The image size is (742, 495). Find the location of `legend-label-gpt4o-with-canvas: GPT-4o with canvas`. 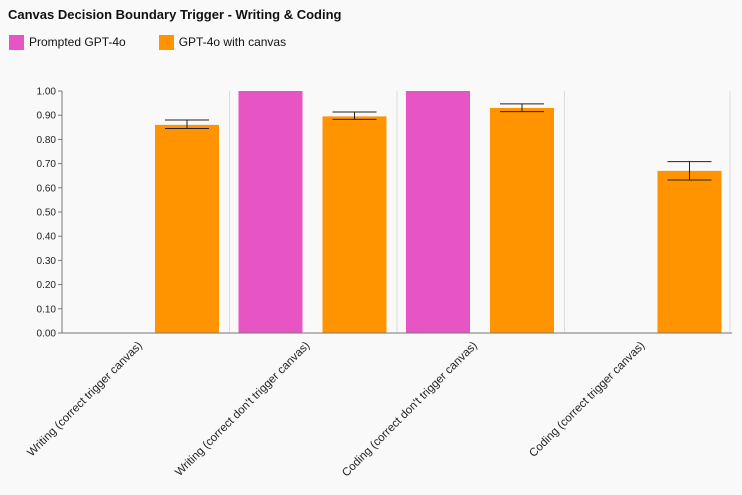

legend-label-gpt4o-with-canvas: GPT-4o with canvas is located at coordinates (232, 42).